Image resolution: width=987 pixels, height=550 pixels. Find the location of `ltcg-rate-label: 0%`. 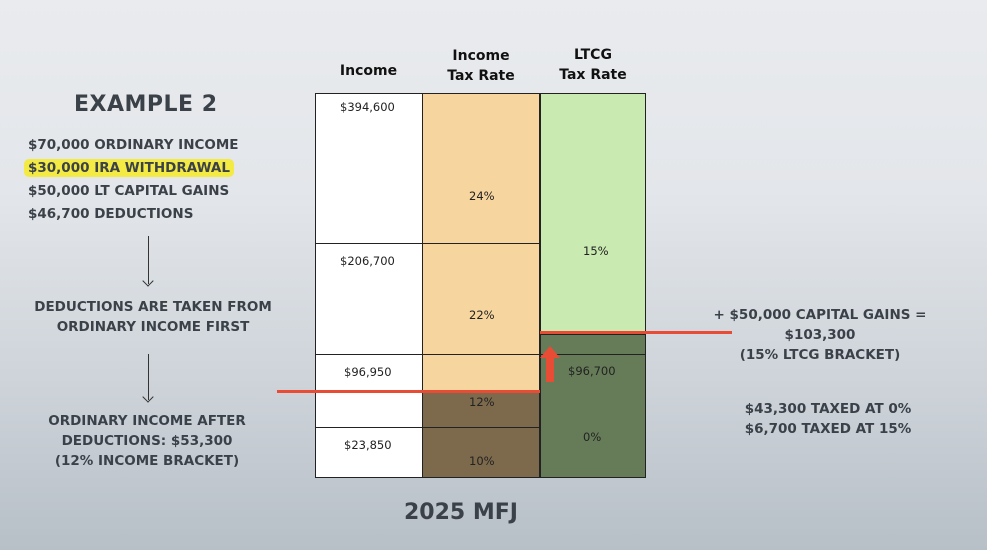

ltcg-rate-label: 0% is located at coordinates (592, 437).